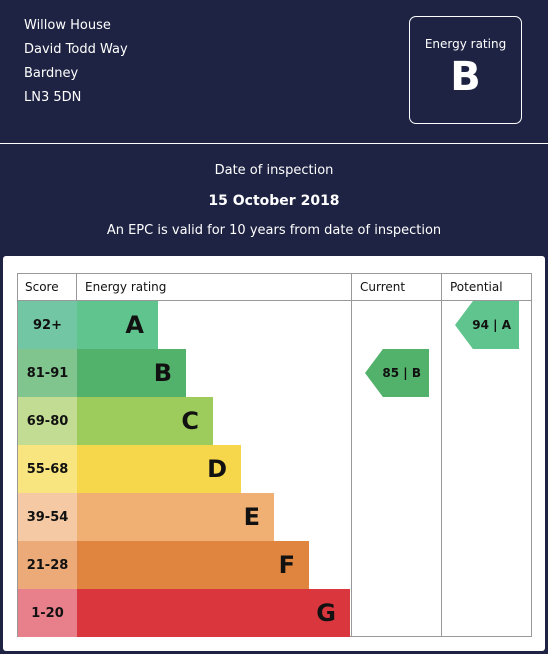 The height and width of the screenshot is (654, 548). Describe the element at coordinates (47, 613) in the screenshot. I see `band-score-range: 1-20` at that location.